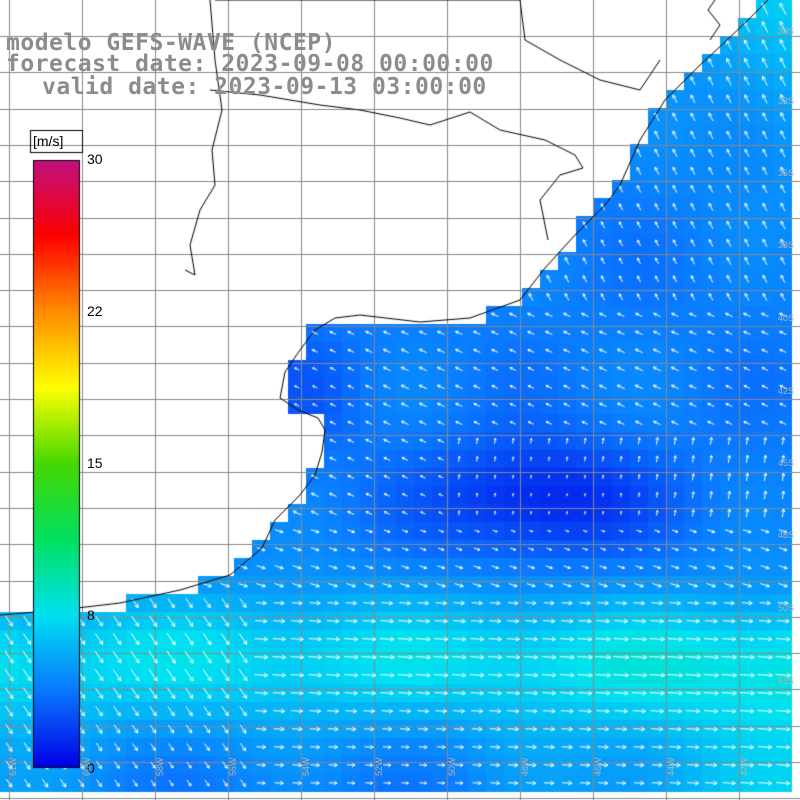 The width and height of the screenshot is (800, 800). What do you see at coordinates (91, 768) in the screenshot?
I see `colorbar-tick-0: 0` at bounding box center [91, 768].